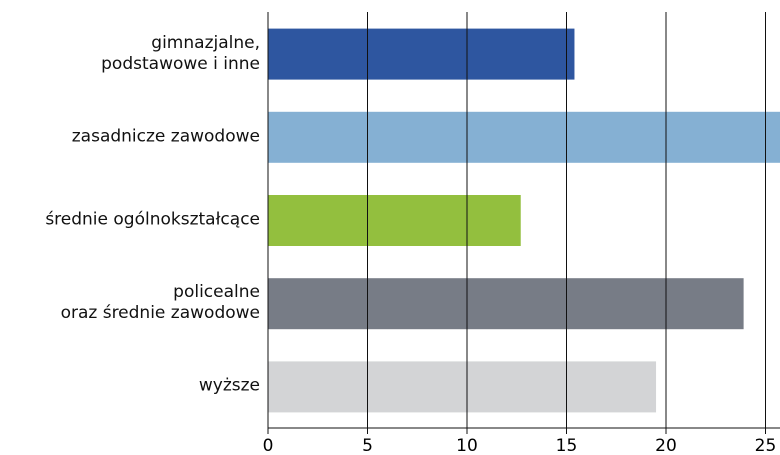 The image size is (780, 455). What do you see at coordinates (666, 445) in the screenshot?
I see `x-tick-label: 20` at bounding box center [666, 445].